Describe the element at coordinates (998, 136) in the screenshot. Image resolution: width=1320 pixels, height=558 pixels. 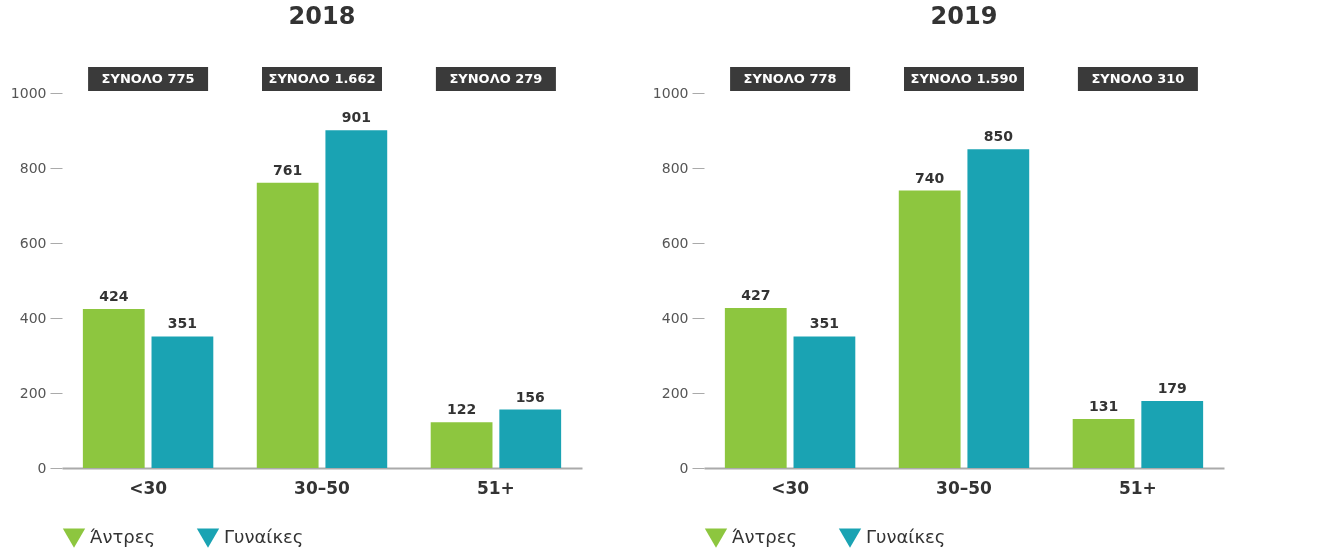
I see `data-label: 850` at that location.